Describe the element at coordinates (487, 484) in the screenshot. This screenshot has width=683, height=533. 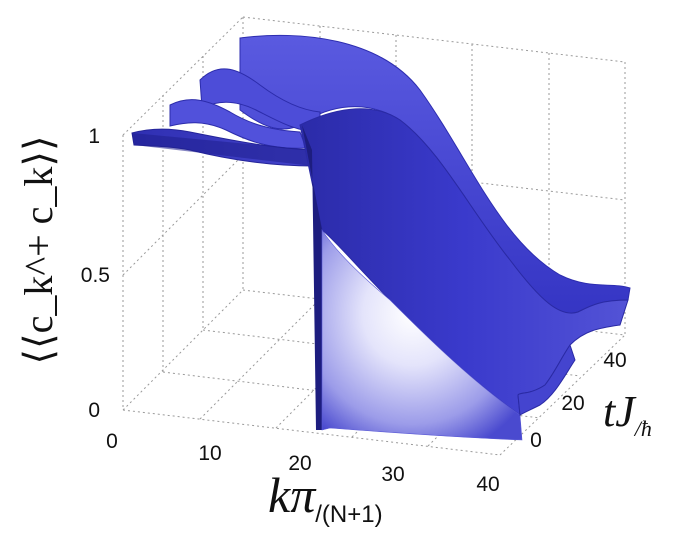
I see `x-tick: 40` at that location.